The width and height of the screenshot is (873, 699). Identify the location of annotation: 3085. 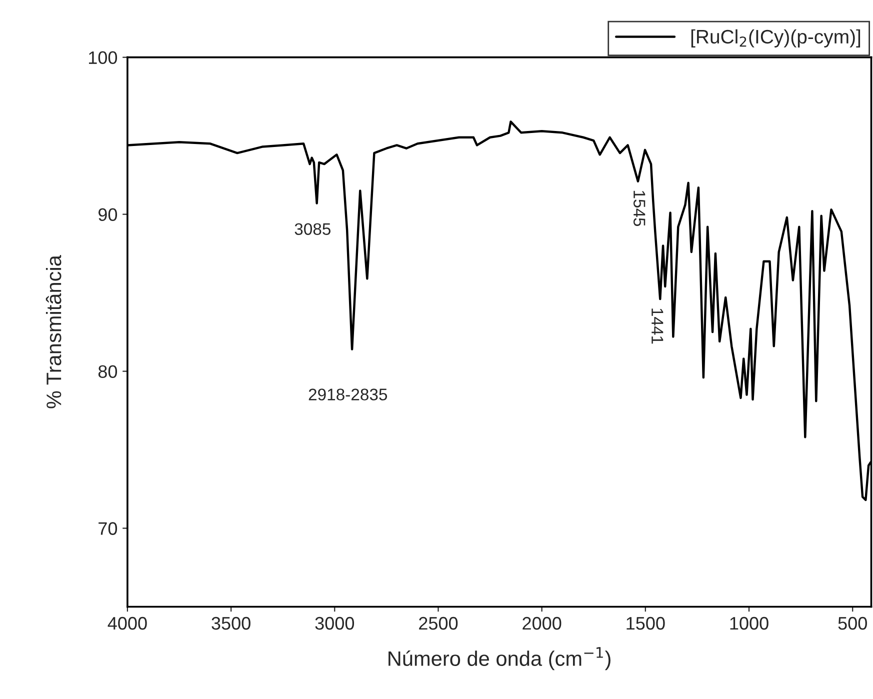
(312, 229).